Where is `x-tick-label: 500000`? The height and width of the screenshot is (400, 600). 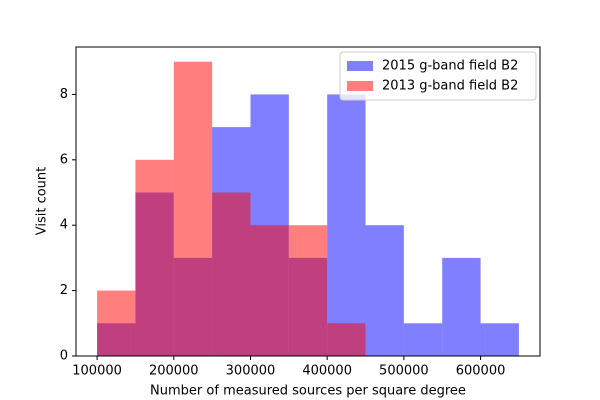
x-tick-label: 500000 is located at coordinates (404, 371).